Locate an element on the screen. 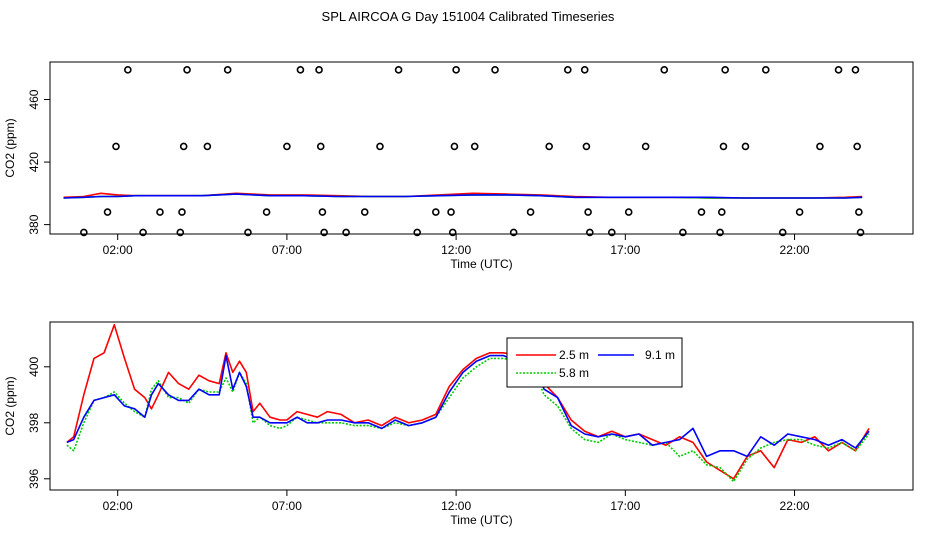 The height and width of the screenshot is (540, 936). legend-box is located at coordinates (594, 362).